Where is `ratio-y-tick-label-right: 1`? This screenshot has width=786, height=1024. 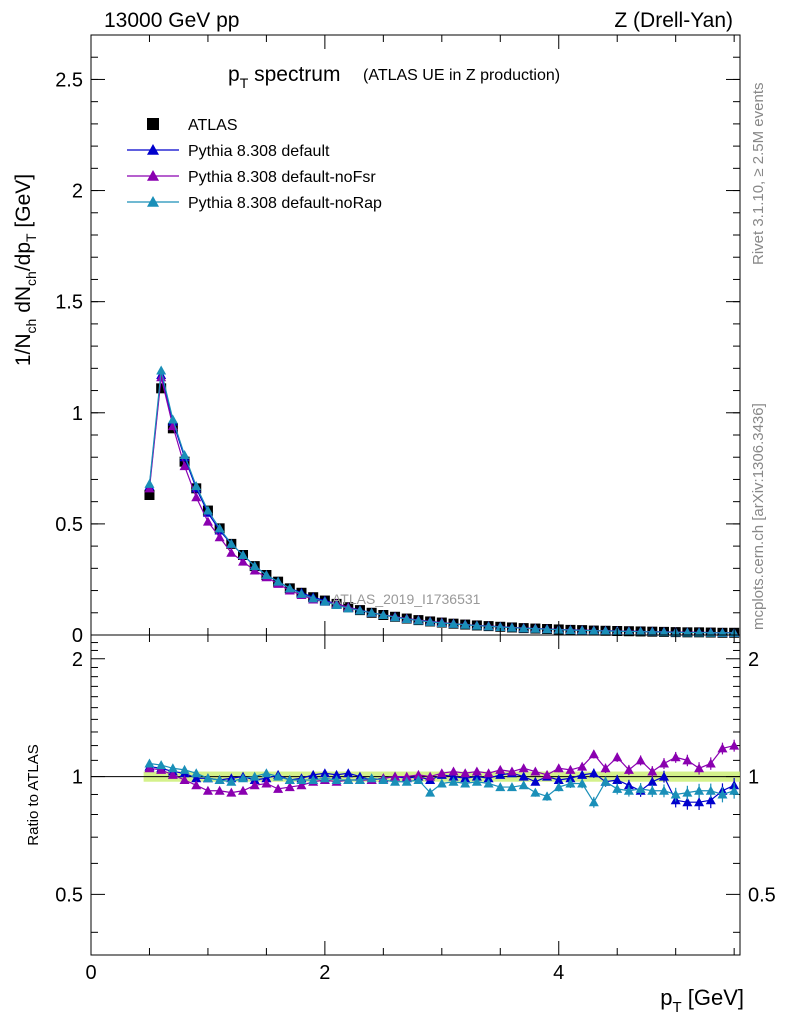
ratio-y-tick-label-right: 1 is located at coordinates (753, 778).